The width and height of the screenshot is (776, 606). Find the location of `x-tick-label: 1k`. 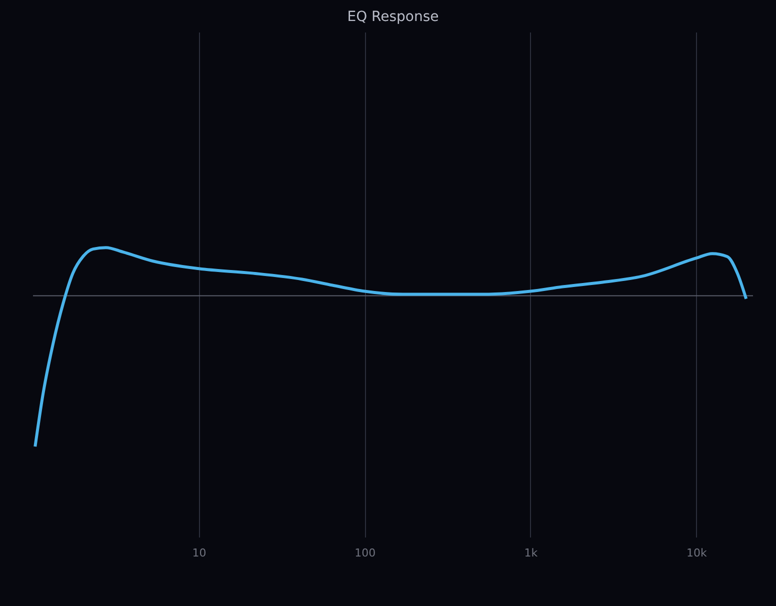

x-tick-label: 1k is located at coordinates (531, 553).